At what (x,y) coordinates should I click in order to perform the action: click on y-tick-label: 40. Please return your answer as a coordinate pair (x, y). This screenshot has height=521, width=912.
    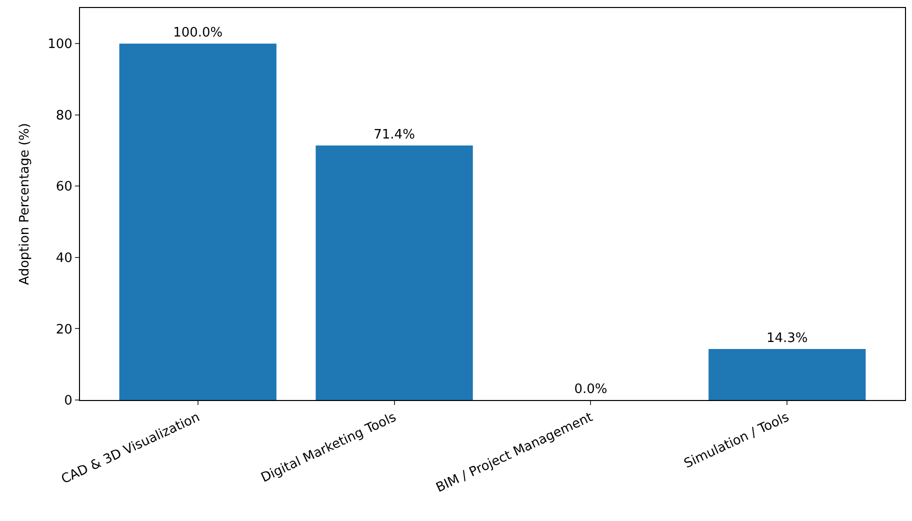
    Looking at the image, I should click on (64, 258).